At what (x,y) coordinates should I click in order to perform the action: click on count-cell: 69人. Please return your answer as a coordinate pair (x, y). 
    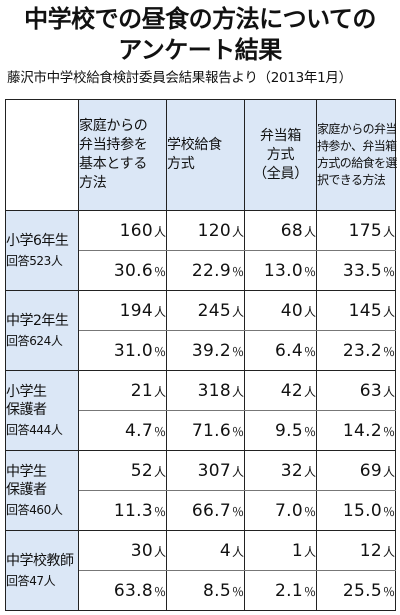
    Looking at the image, I should click on (356, 470).